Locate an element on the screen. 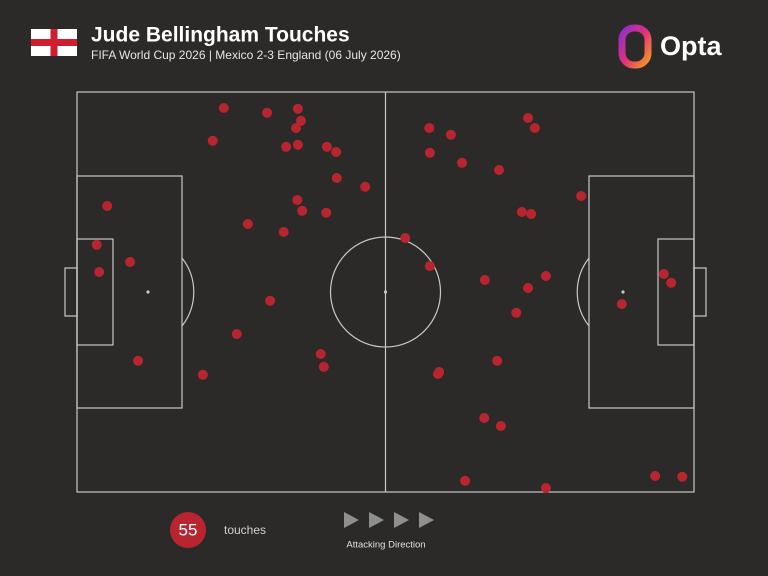  touch-count: 55 is located at coordinates (188, 529).